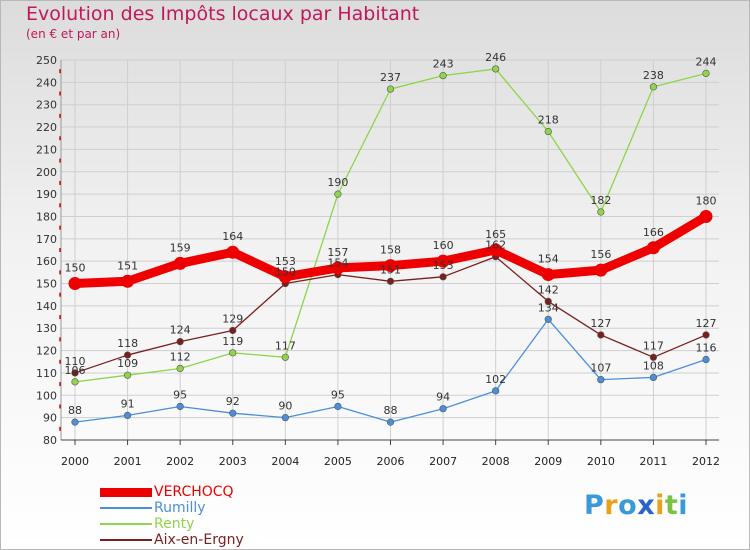 This screenshot has height=550, width=750. What do you see at coordinates (223, 14) in the screenshot?
I see `chart-title: Evolution des Impôts locaux par Habitant` at bounding box center [223, 14].